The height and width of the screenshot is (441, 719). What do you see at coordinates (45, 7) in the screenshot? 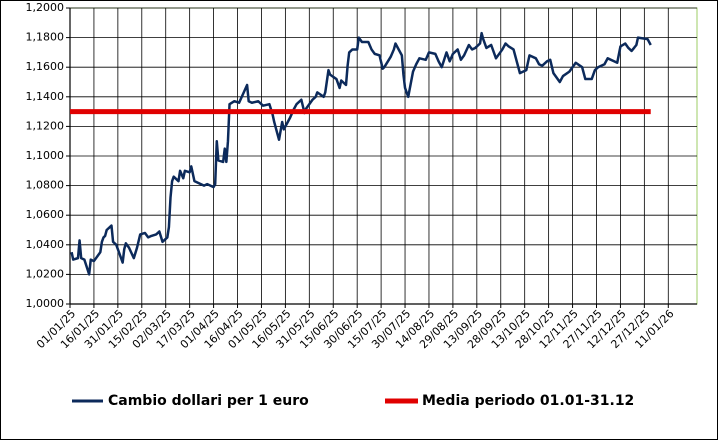
I see `y-tick-label: 1,2000` at bounding box center [45, 7].